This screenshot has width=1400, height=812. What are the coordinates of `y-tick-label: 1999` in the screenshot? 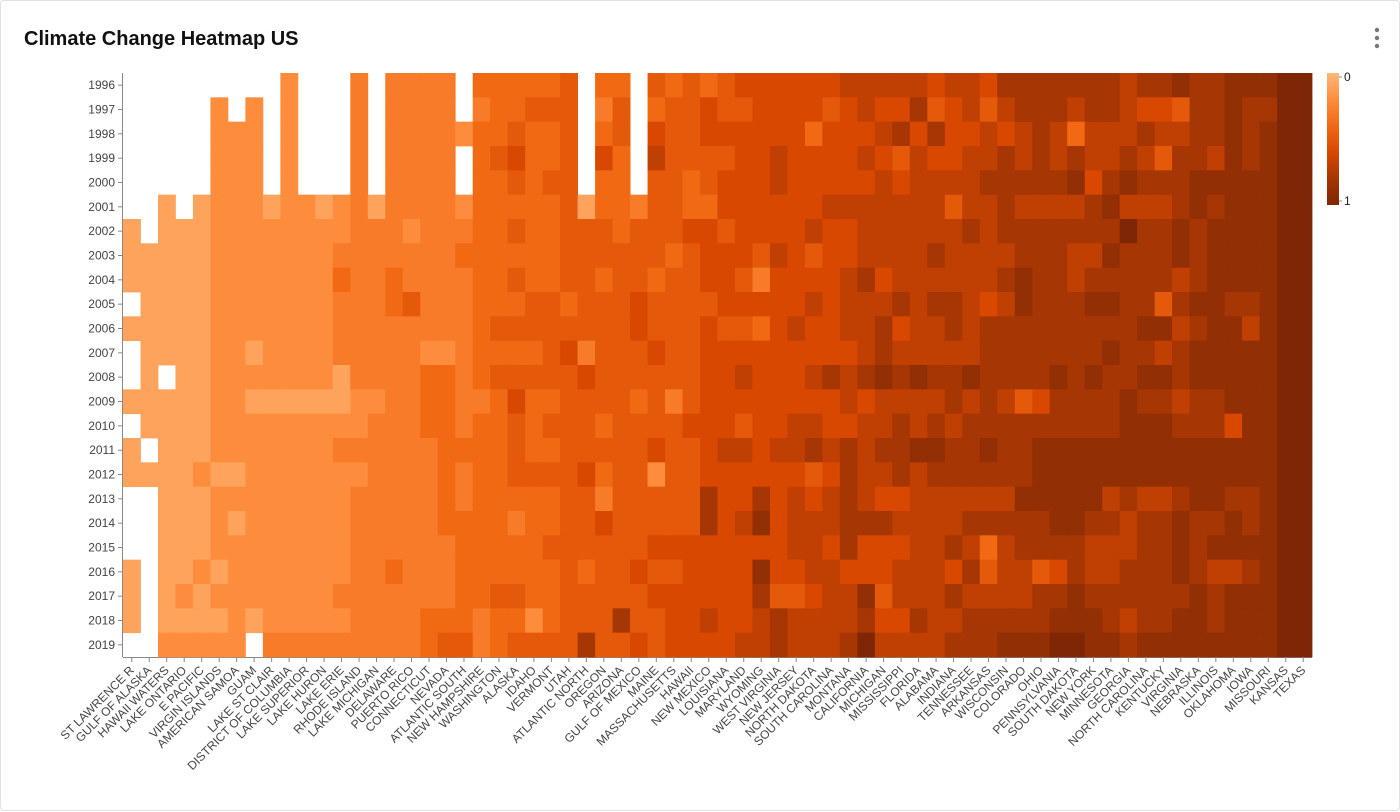 It's located at (101, 158).